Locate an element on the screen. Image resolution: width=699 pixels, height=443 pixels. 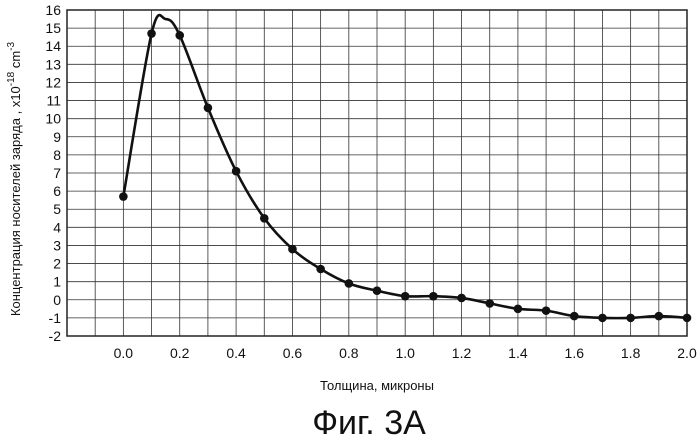
x-tick-label: 0.0 is located at coordinates (124, 353).